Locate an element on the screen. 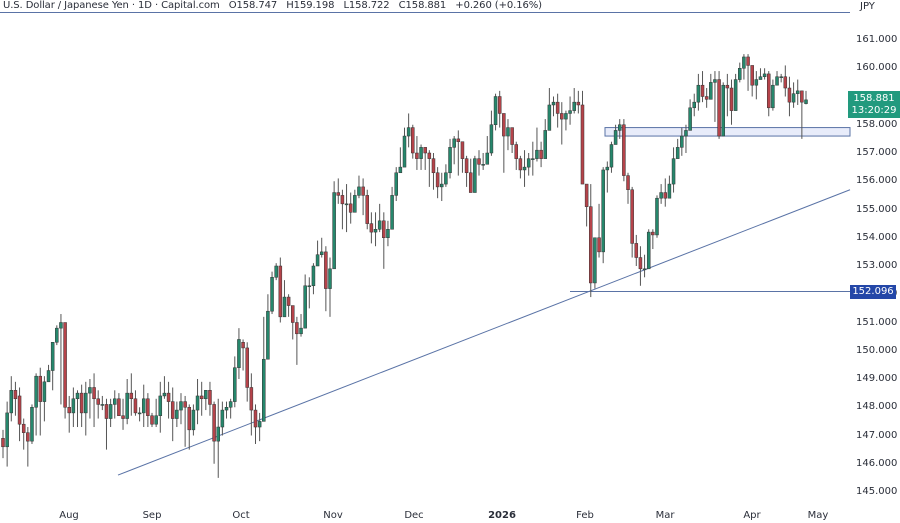  time-tick: Dec is located at coordinates (414, 515).